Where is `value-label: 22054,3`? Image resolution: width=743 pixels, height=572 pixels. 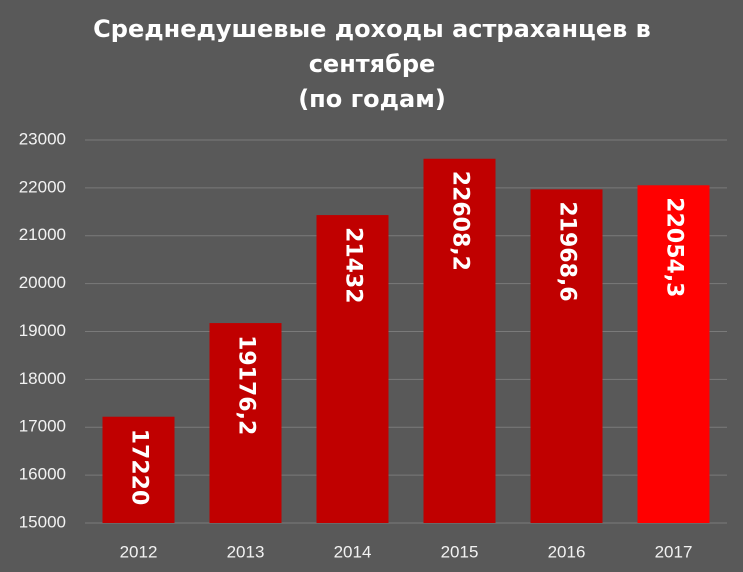
value-label: 22054,3 is located at coordinates (674, 247).